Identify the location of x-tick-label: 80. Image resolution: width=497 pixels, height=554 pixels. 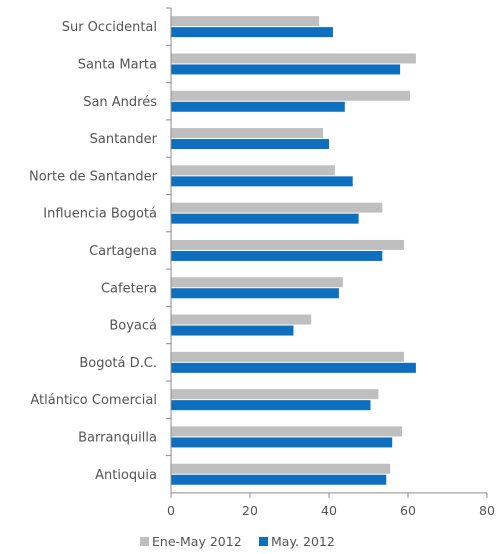
(487, 510).